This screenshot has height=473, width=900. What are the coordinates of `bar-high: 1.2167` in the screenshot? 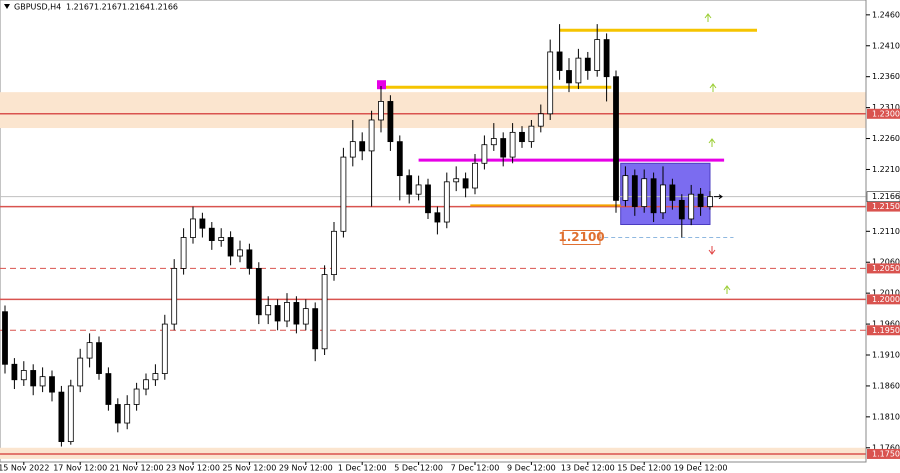 It's located at (108, 7).